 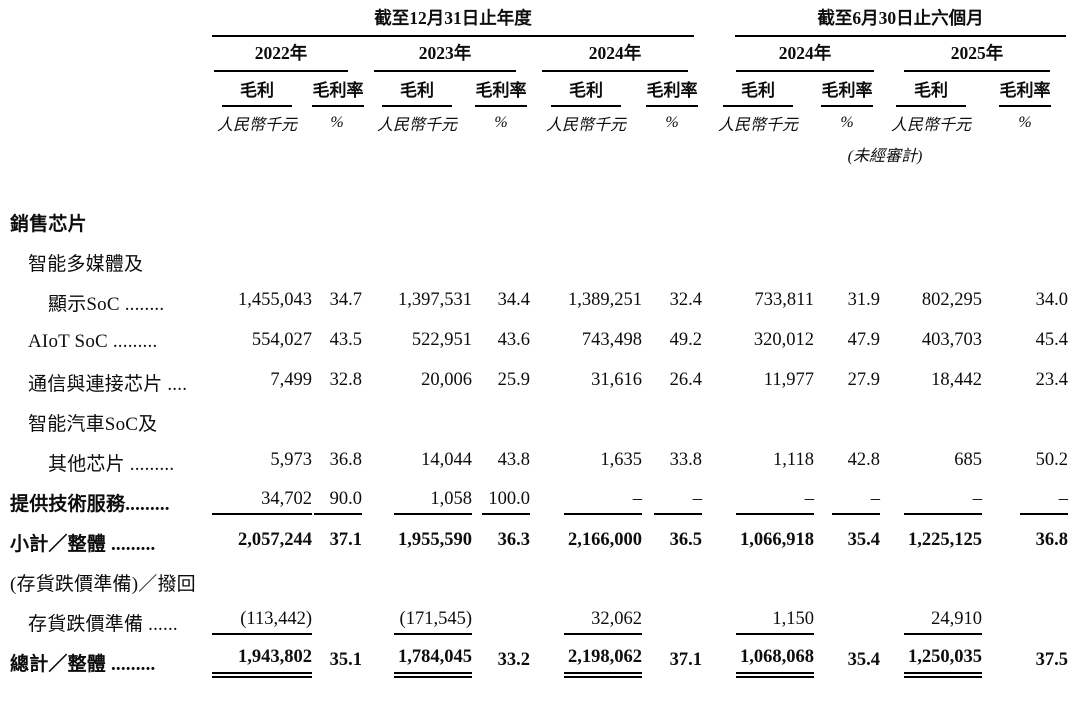 I want to click on cell-value: 34.0, so click(x=1051, y=300).